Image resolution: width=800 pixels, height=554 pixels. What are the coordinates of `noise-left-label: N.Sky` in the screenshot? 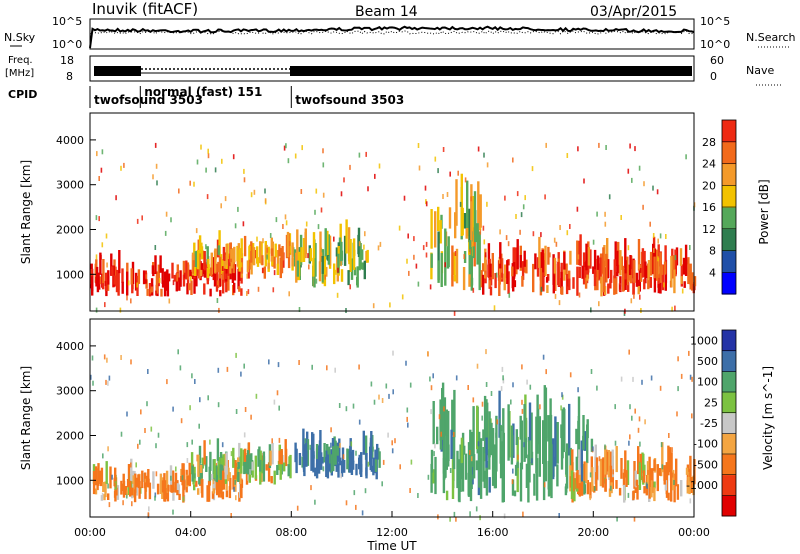 It's located at (20, 37).